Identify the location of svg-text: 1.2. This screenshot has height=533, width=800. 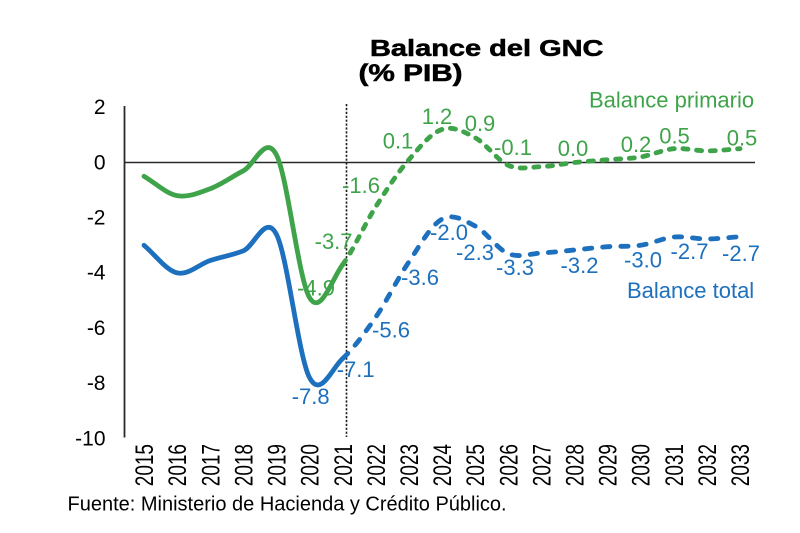
(437, 116).